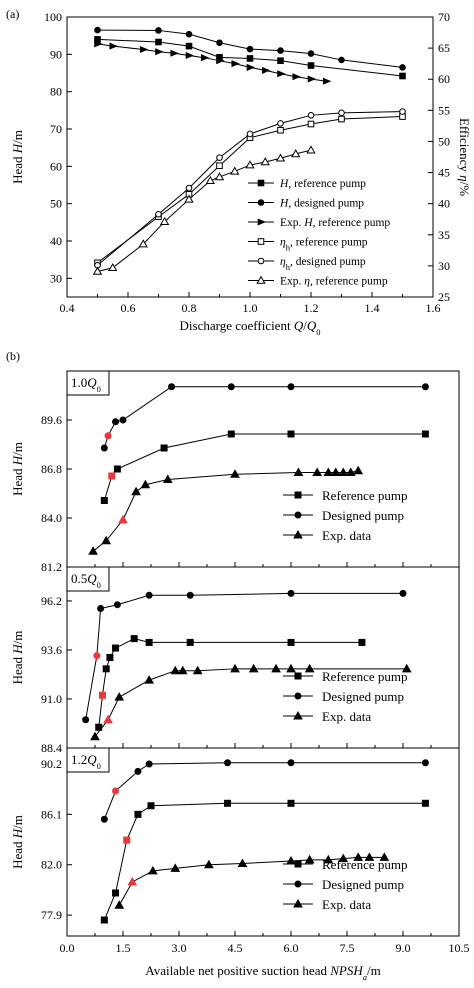  I want to click on x-tick-label: 1.2, so click(311, 308).